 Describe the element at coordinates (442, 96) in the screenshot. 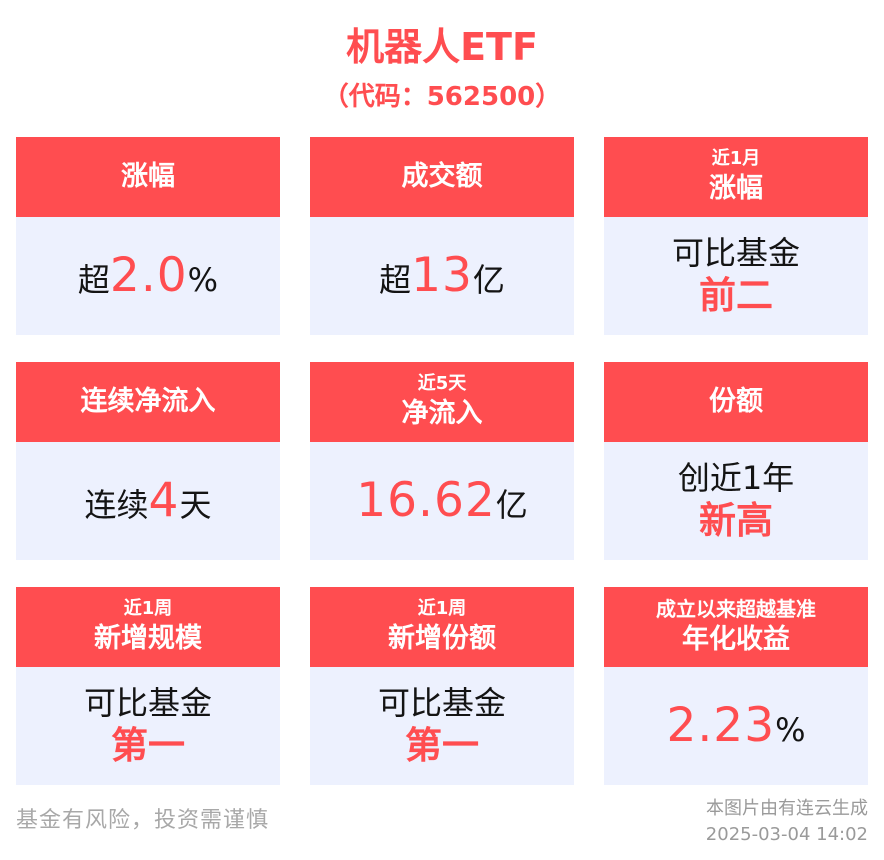

I see `page-subtitle: （代码：562500）` at that location.